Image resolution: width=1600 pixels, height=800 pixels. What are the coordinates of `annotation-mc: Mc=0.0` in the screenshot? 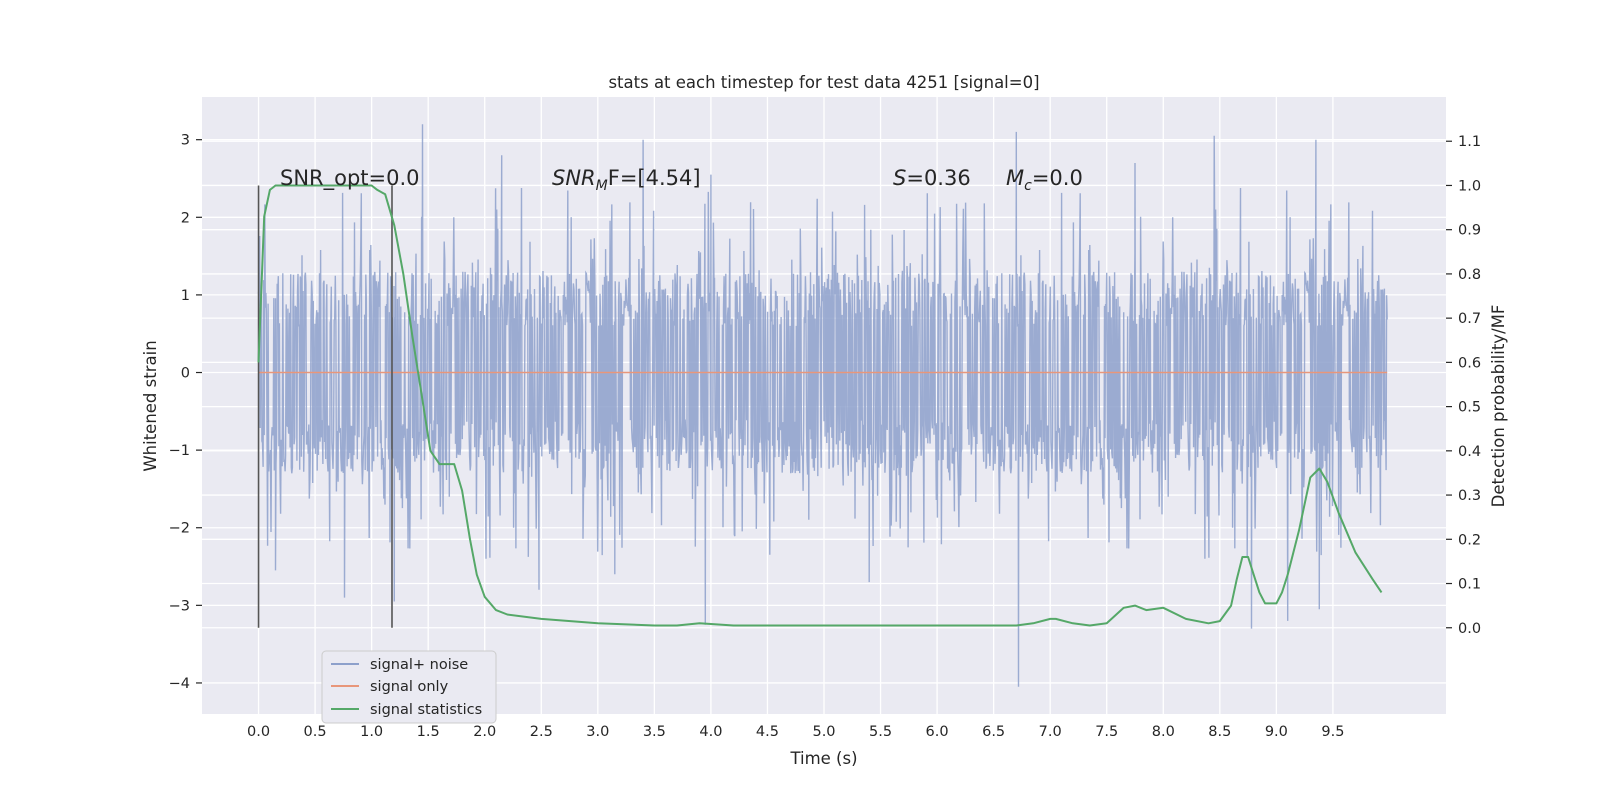 It's located at (1044, 180).